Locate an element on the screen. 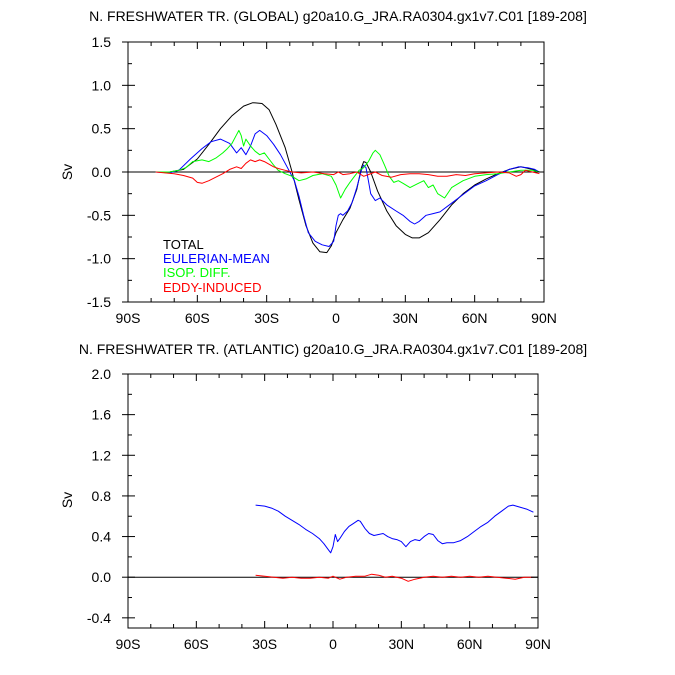 This screenshot has width=675, height=675. global-x-tick-label: 90S is located at coordinates (128, 318).